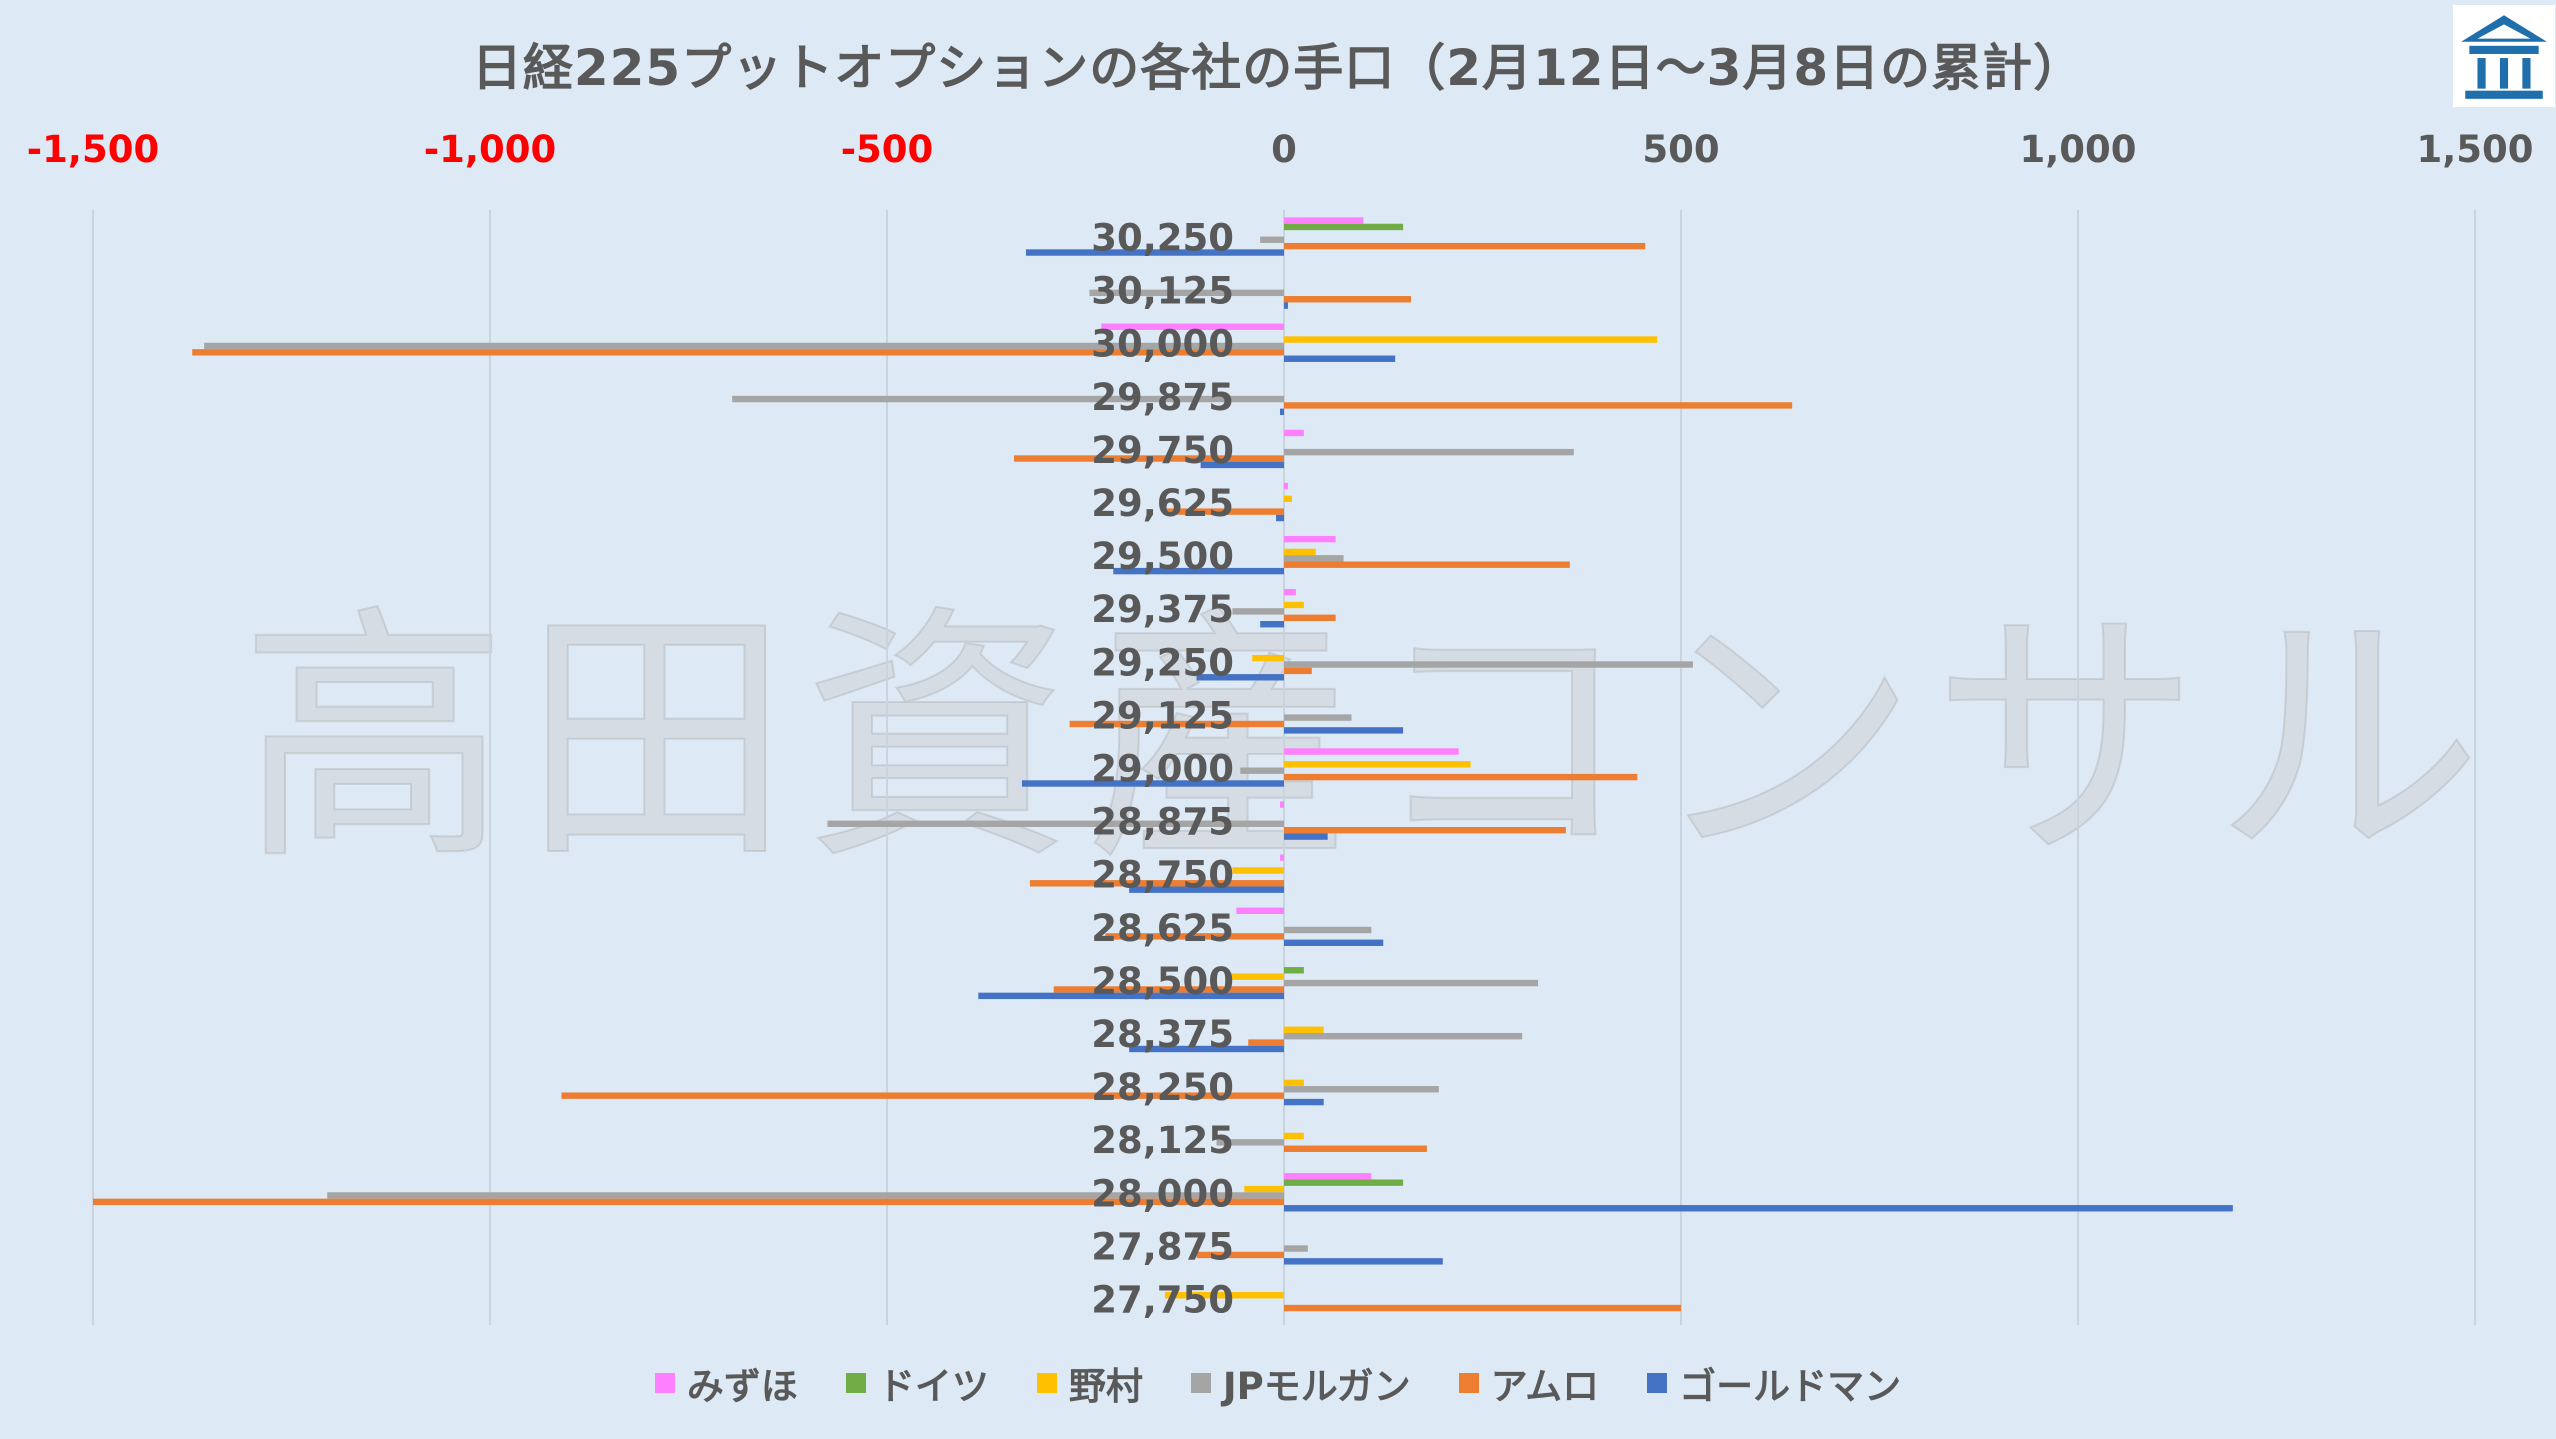 This screenshot has width=2556, height=1439. Describe the element at coordinates (1162, 556) in the screenshot. I see `category-label: 29,500` at that location.